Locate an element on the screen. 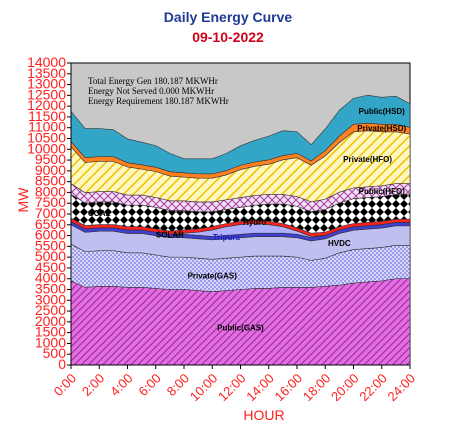  series-label-coal: COAL is located at coordinates (99, 213).